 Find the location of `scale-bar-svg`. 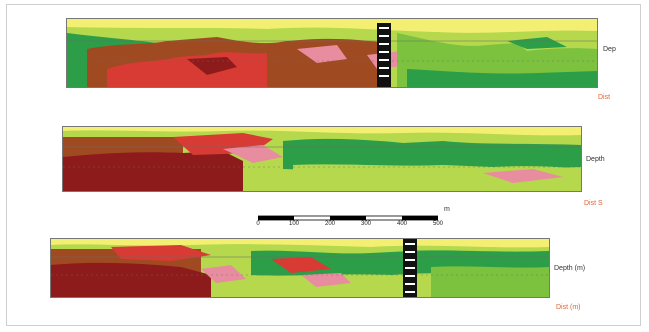

scale-bar-svg is located at coordinates (348, 218).